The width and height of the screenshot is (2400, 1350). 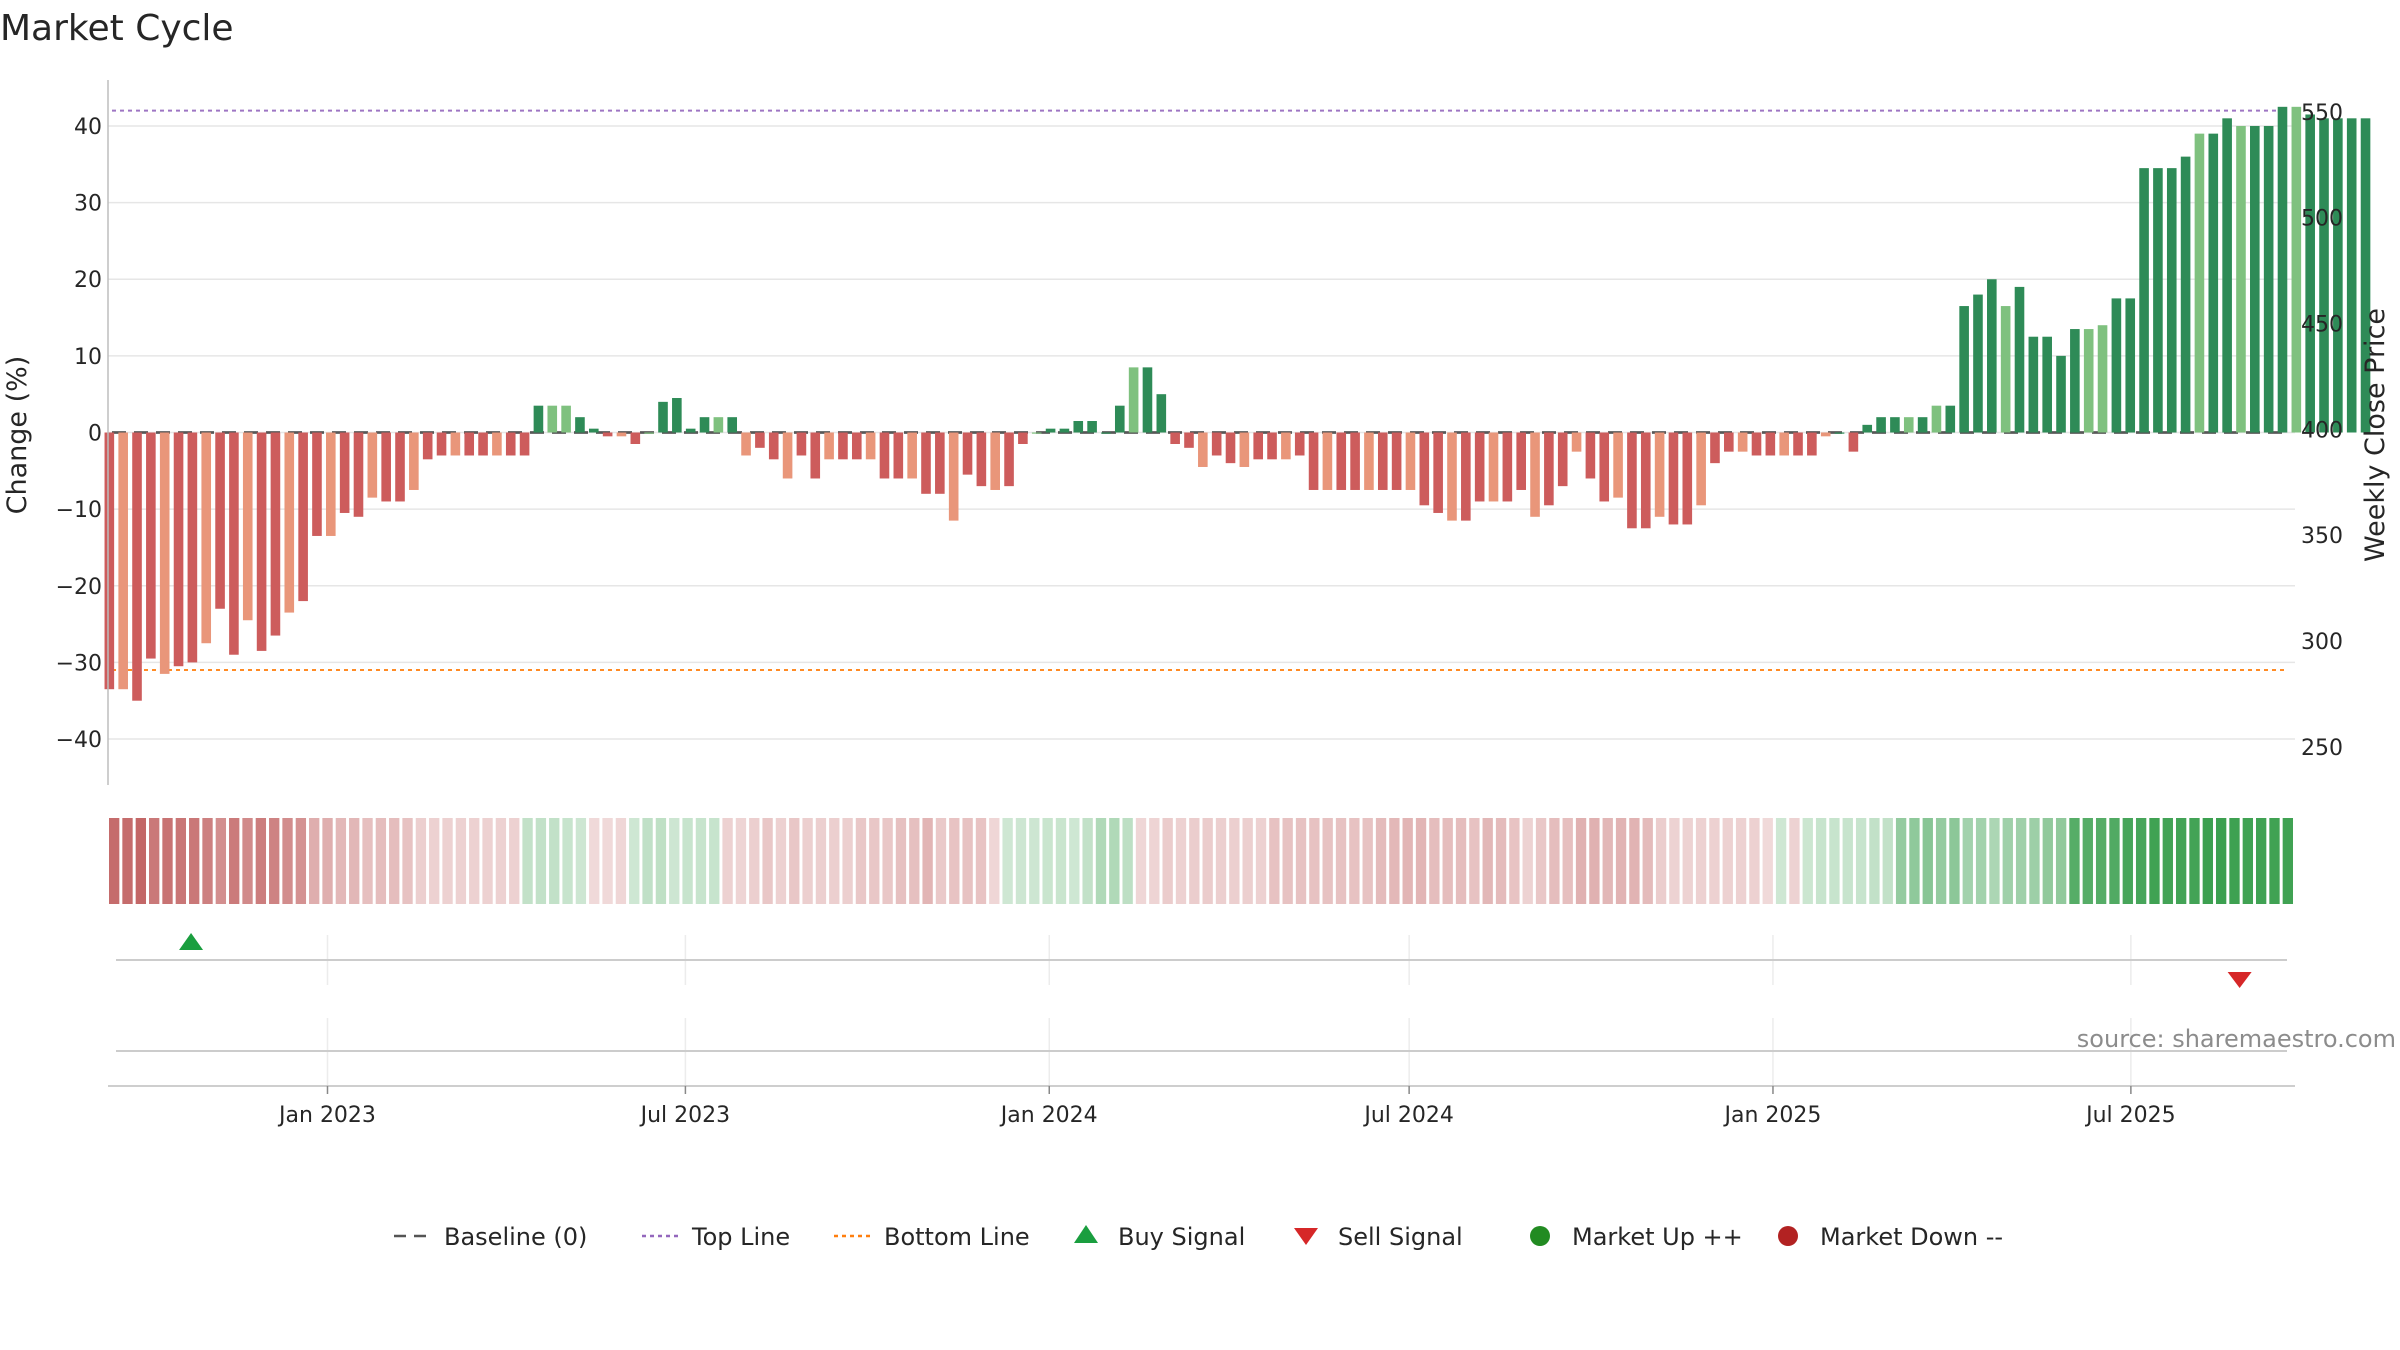 What do you see at coordinates (1911, 1237) in the screenshot?
I see `legend-label: Market Down --` at bounding box center [1911, 1237].